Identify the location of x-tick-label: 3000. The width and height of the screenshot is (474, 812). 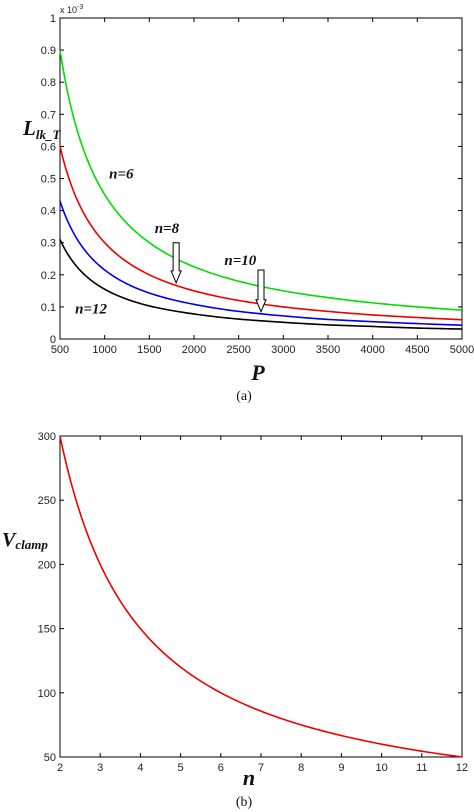
(283, 350).